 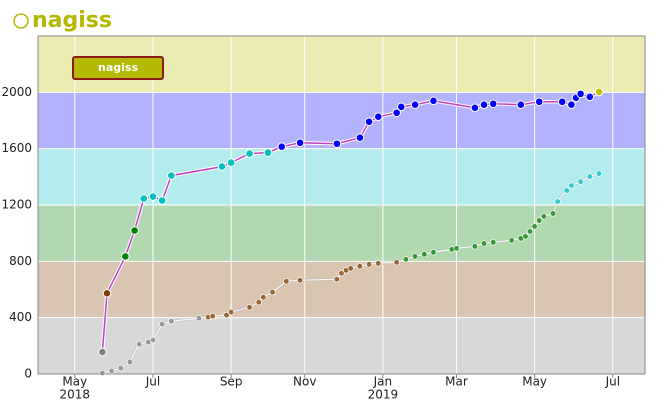 What do you see at coordinates (16, 205) in the screenshot?
I see `y-tick-label: 1200` at bounding box center [16, 205].